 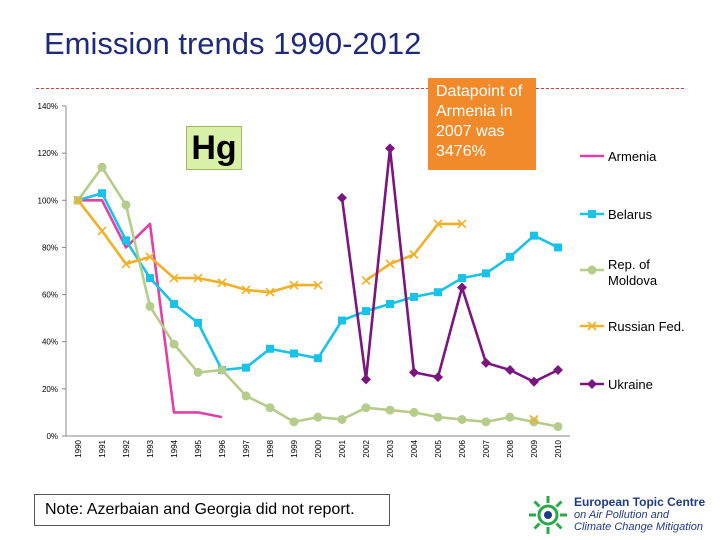 I want to click on legend-item: Belarus, so click(x=616, y=214).